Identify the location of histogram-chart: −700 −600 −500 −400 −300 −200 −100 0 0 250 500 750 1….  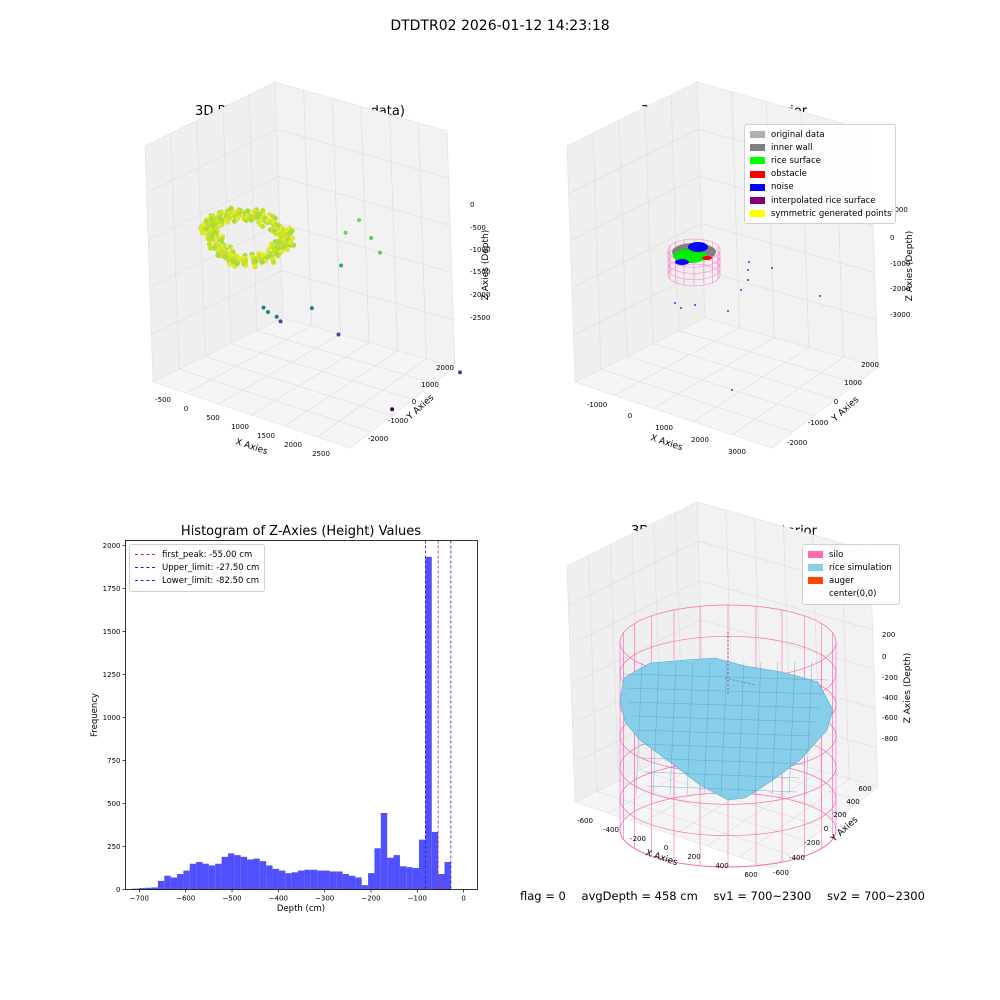
(284, 727).